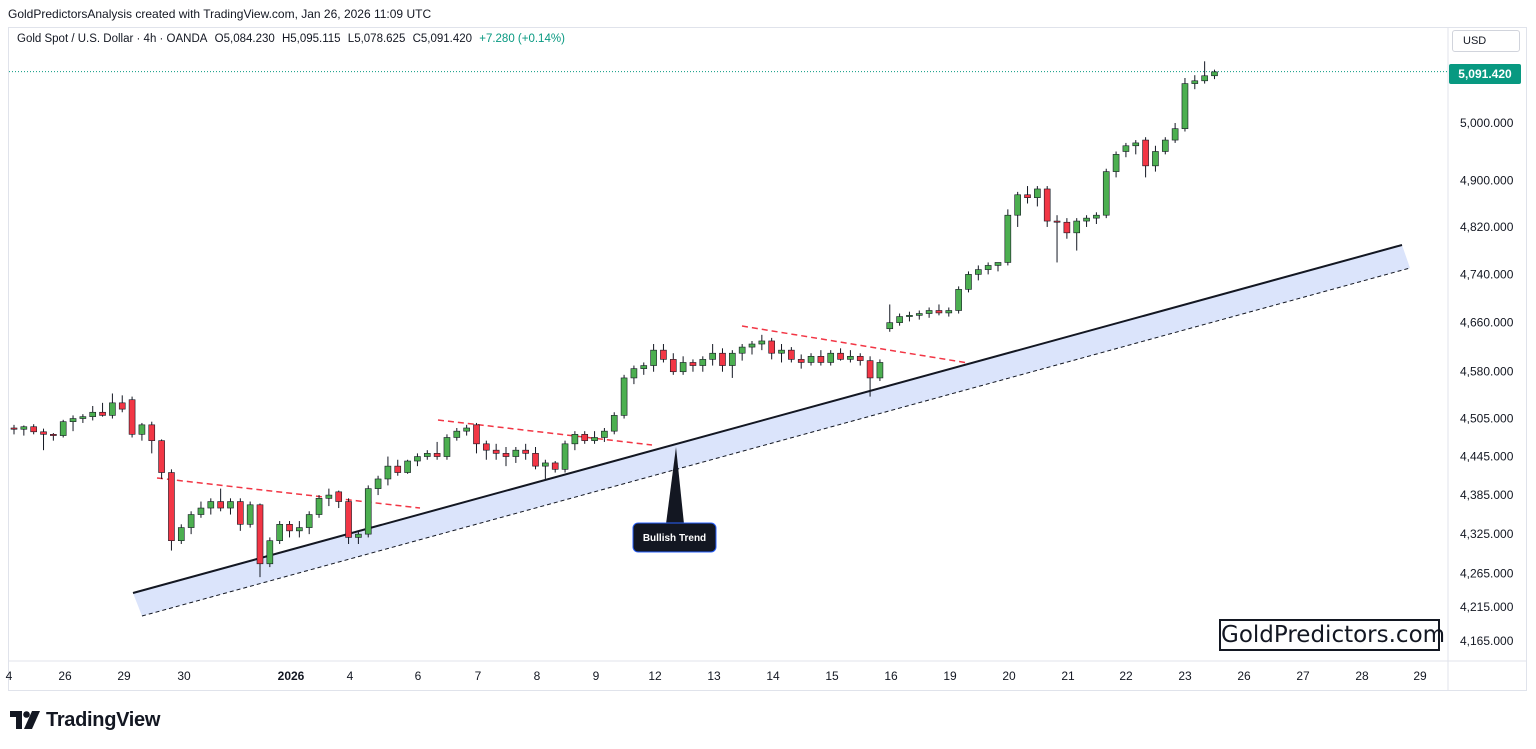 The width and height of the screenshot is (1536, 749). Describe the element at coordinates (1487, 227) in the screenshot. I see `price-tick-label: 4,820.000` at that location.